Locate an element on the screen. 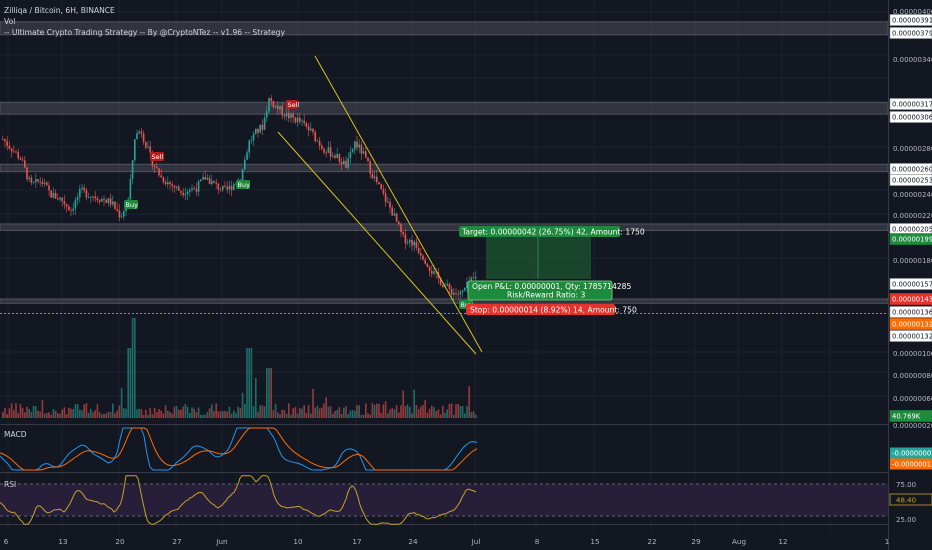 This screenshot has height=550, width=932. wedge-lower-line is located at coordinates (377, 243).